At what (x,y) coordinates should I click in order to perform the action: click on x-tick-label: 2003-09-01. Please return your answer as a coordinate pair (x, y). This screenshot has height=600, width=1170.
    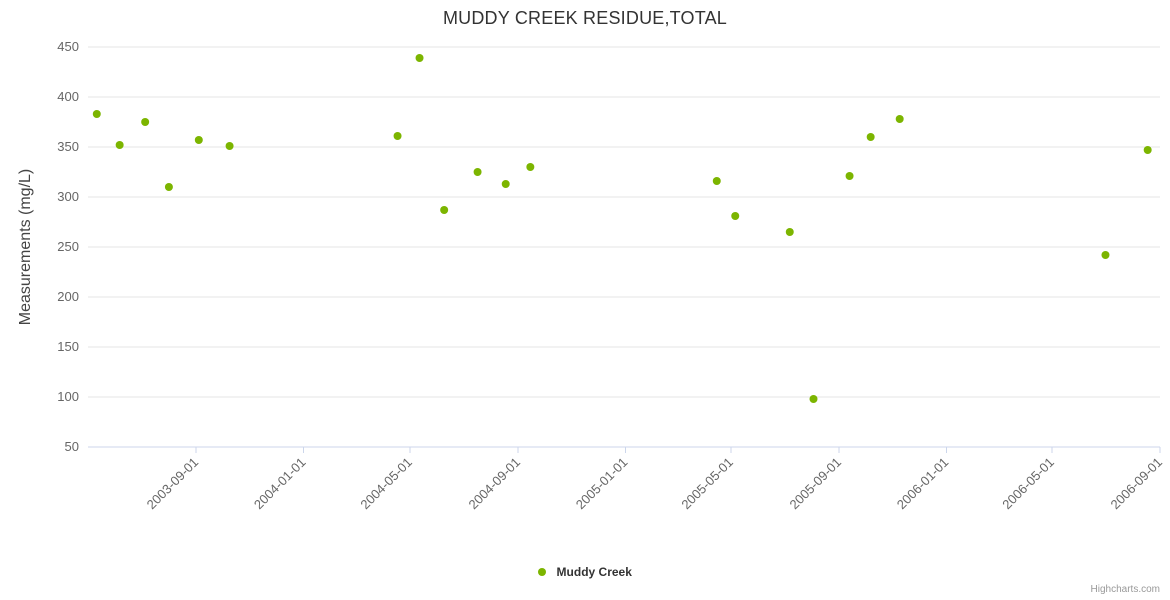
    Looking at the image, I should click on (173, 484).